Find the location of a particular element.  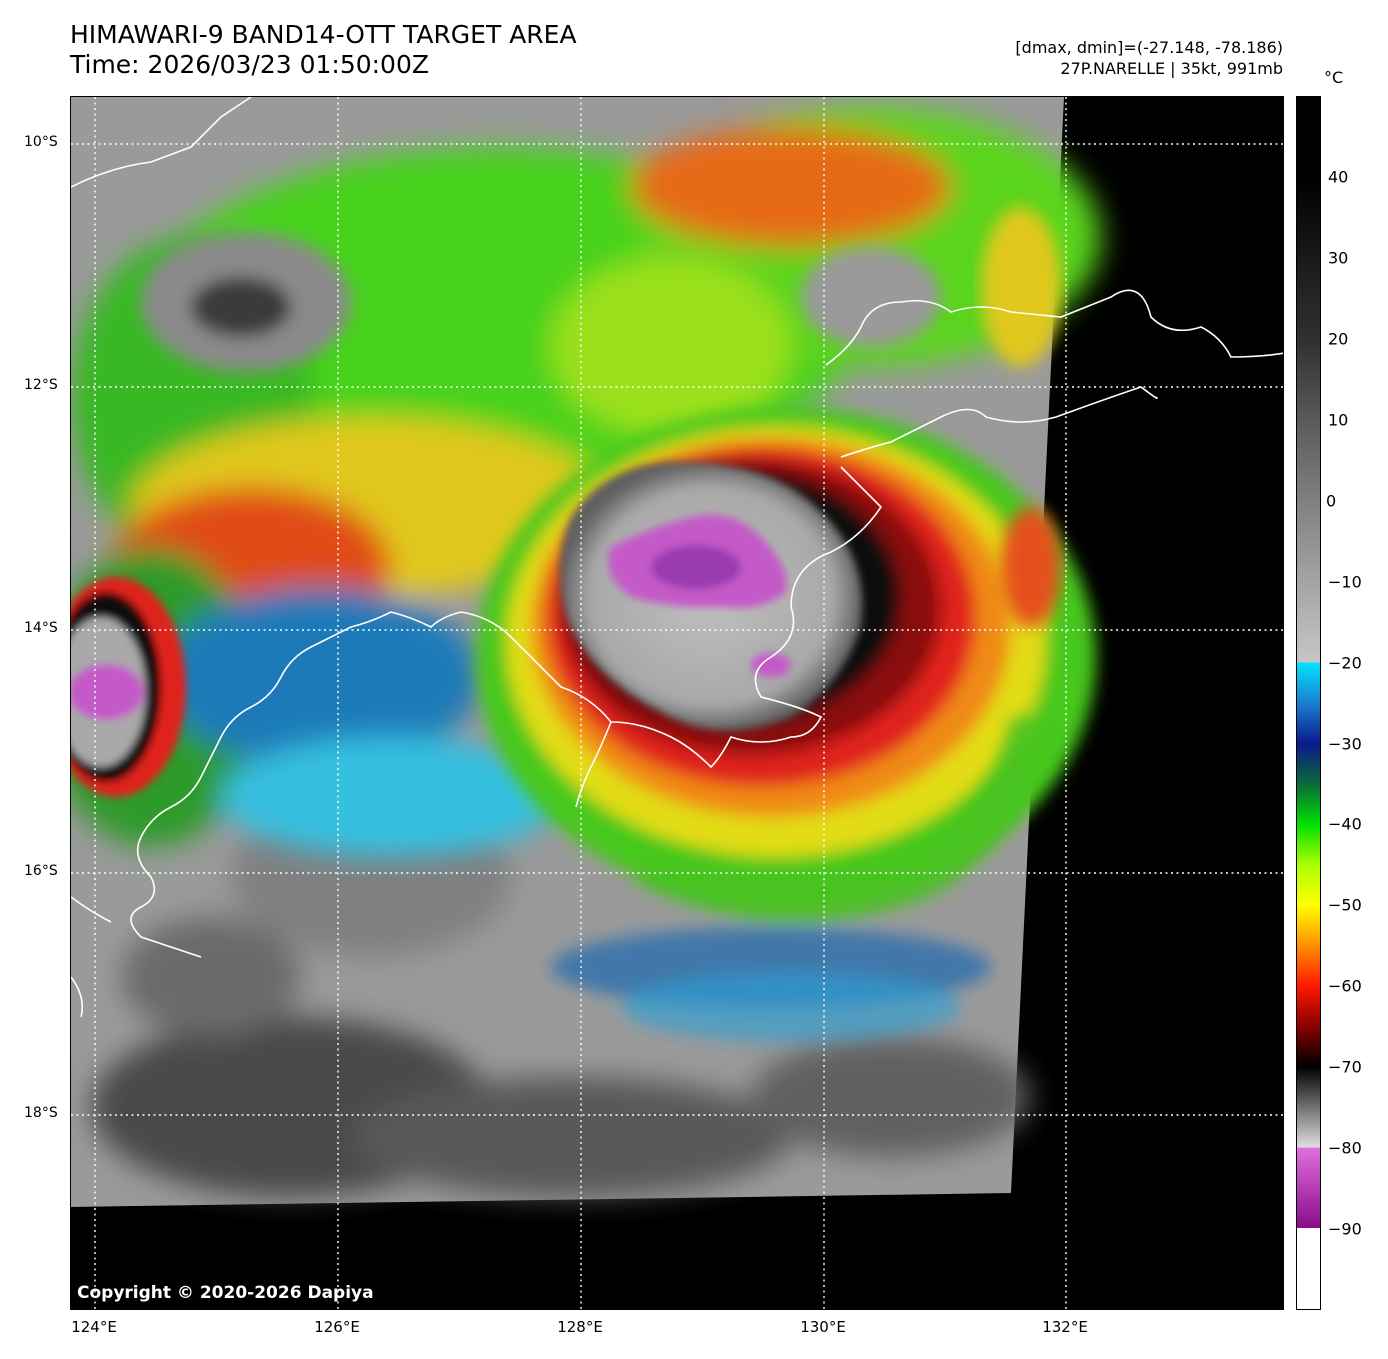

lat-label-10s: 10°S is located at coordinates (41, 142).